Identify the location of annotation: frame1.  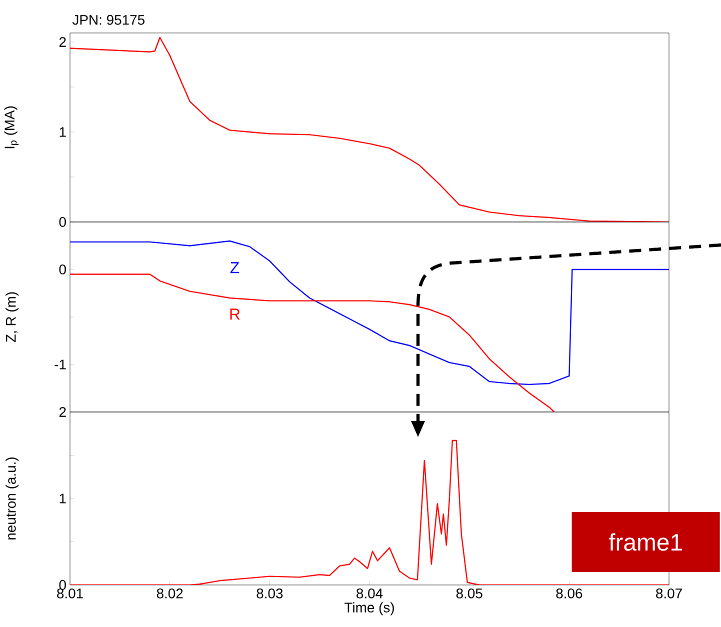
(645, 542).